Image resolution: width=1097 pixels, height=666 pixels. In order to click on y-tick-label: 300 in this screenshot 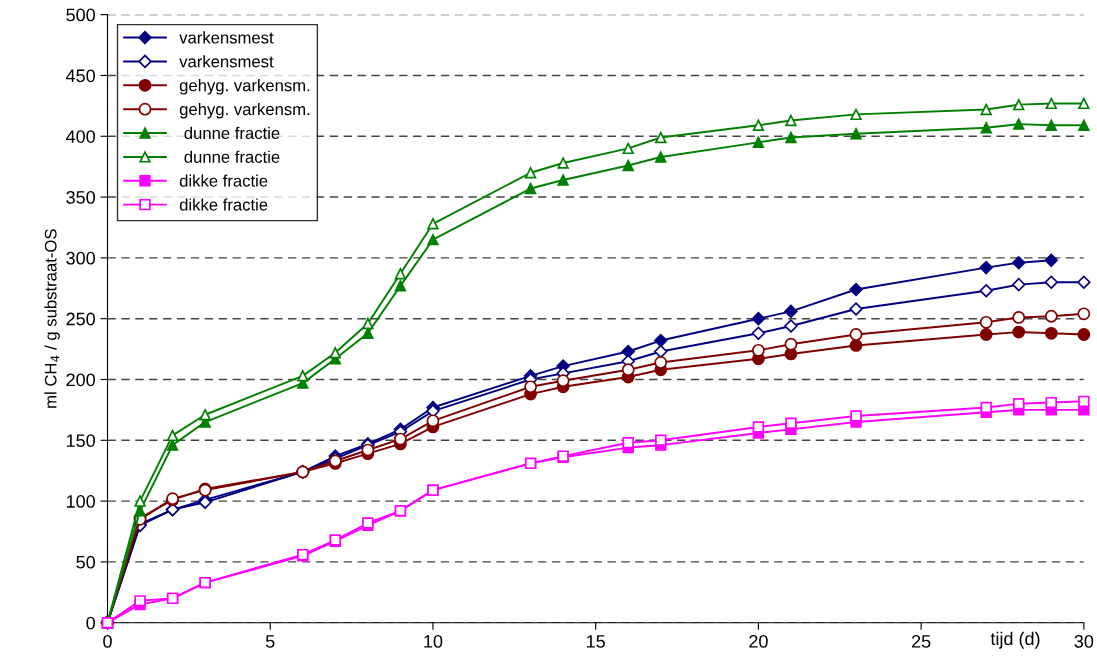, I will do `click(80, 258)`.